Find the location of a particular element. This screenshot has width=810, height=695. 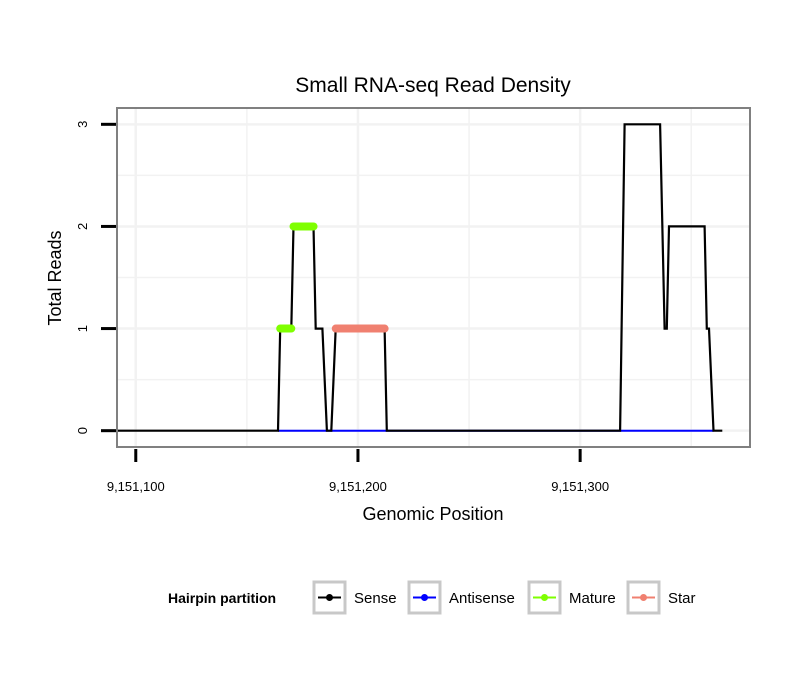

x-tick-label: 9,151,300 is located at coordinates (580, 486).